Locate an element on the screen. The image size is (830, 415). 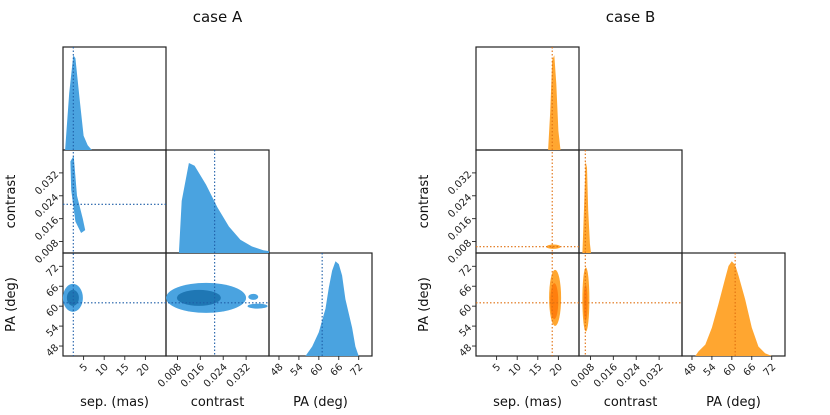
plot-title: case A is located at coordinates (218, 17).